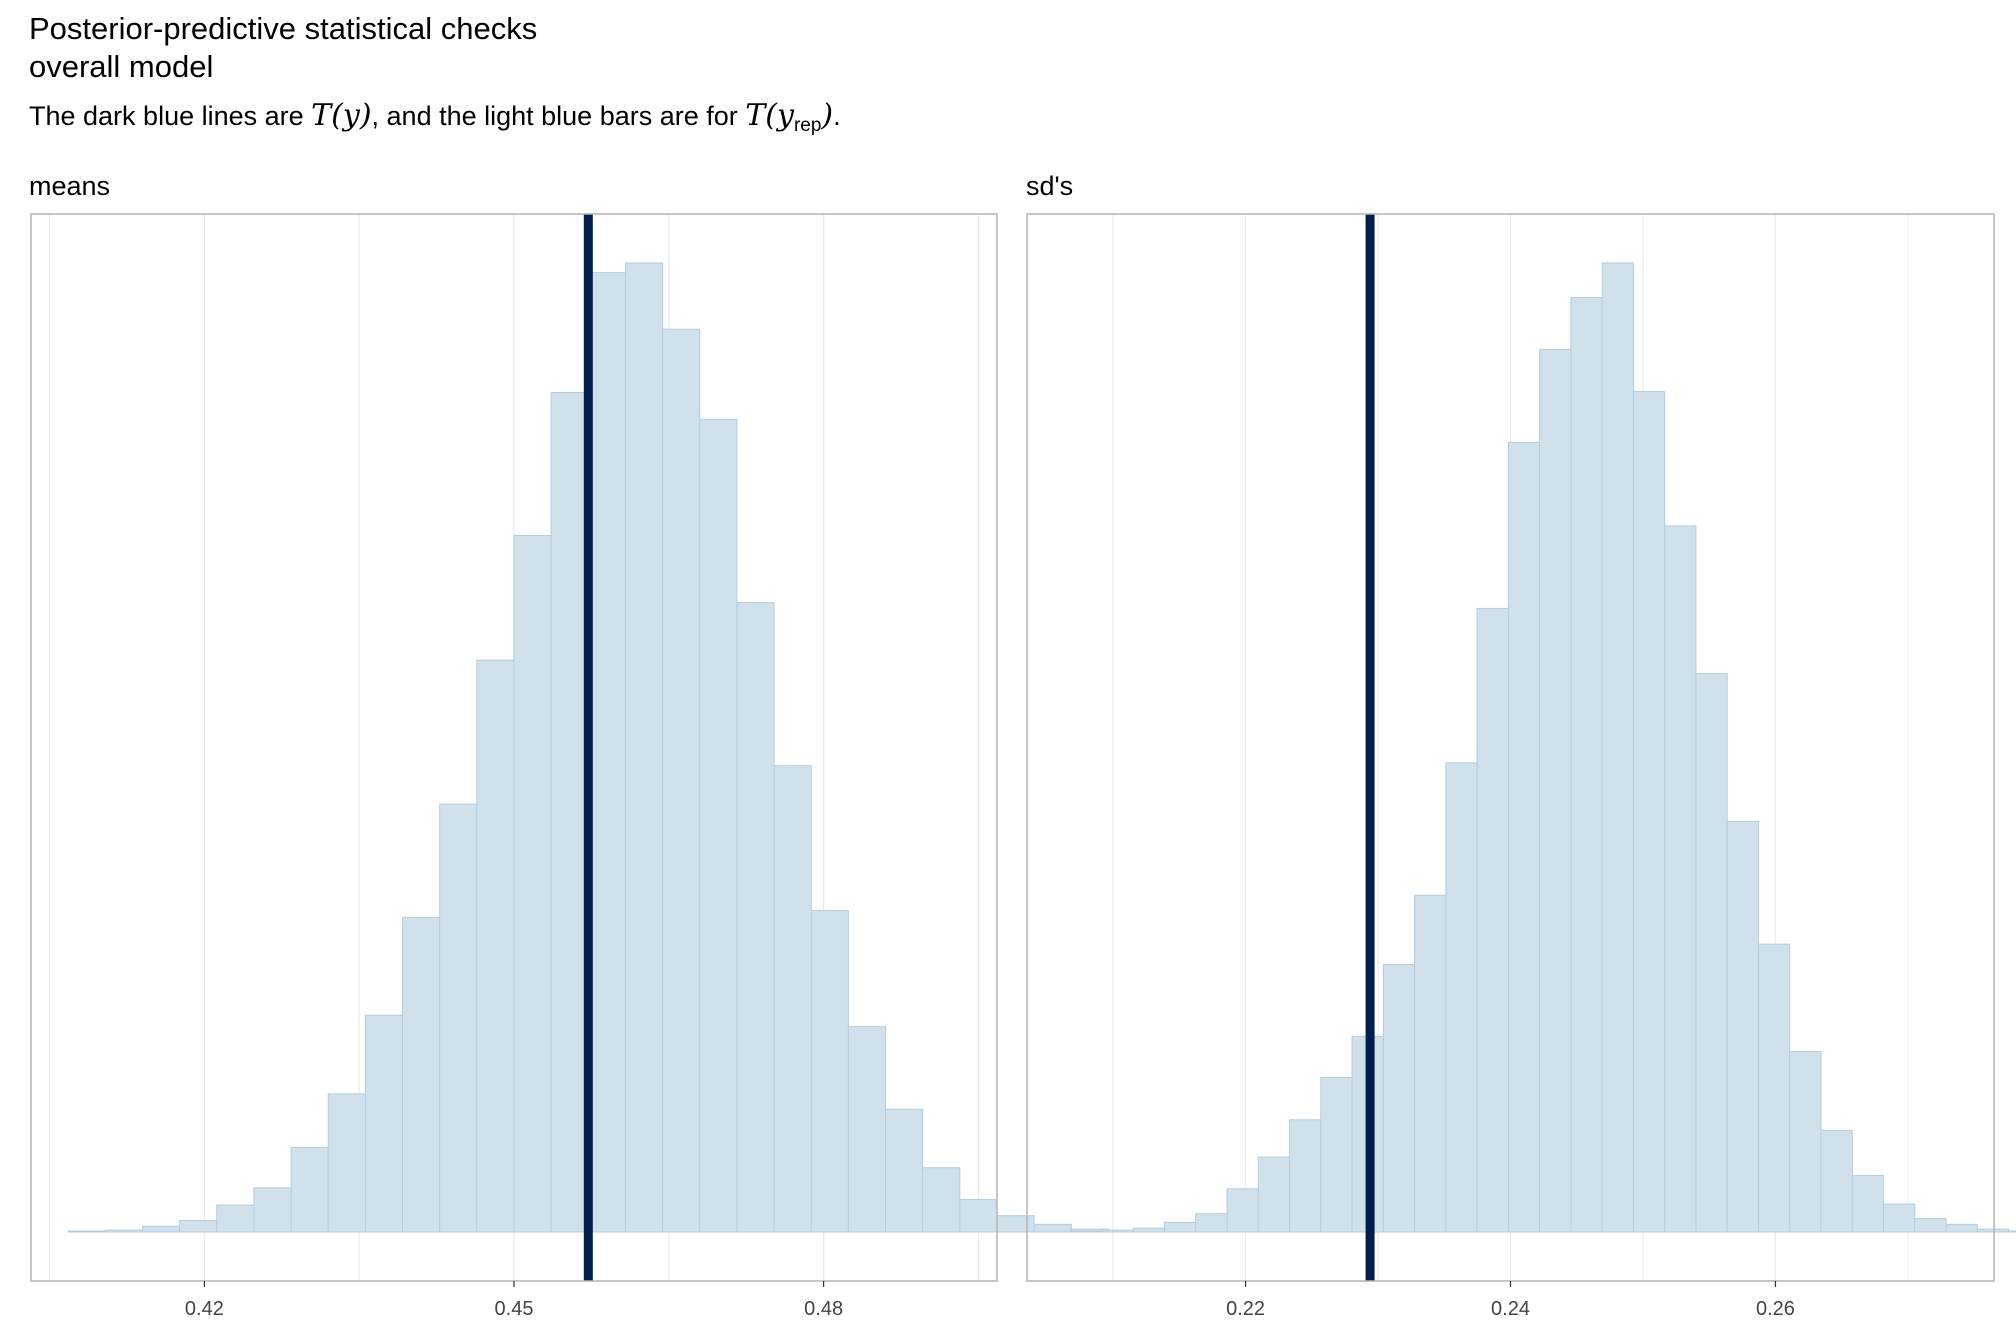  I want to click on subtitle-t-open: T(y, so click(769, 115).